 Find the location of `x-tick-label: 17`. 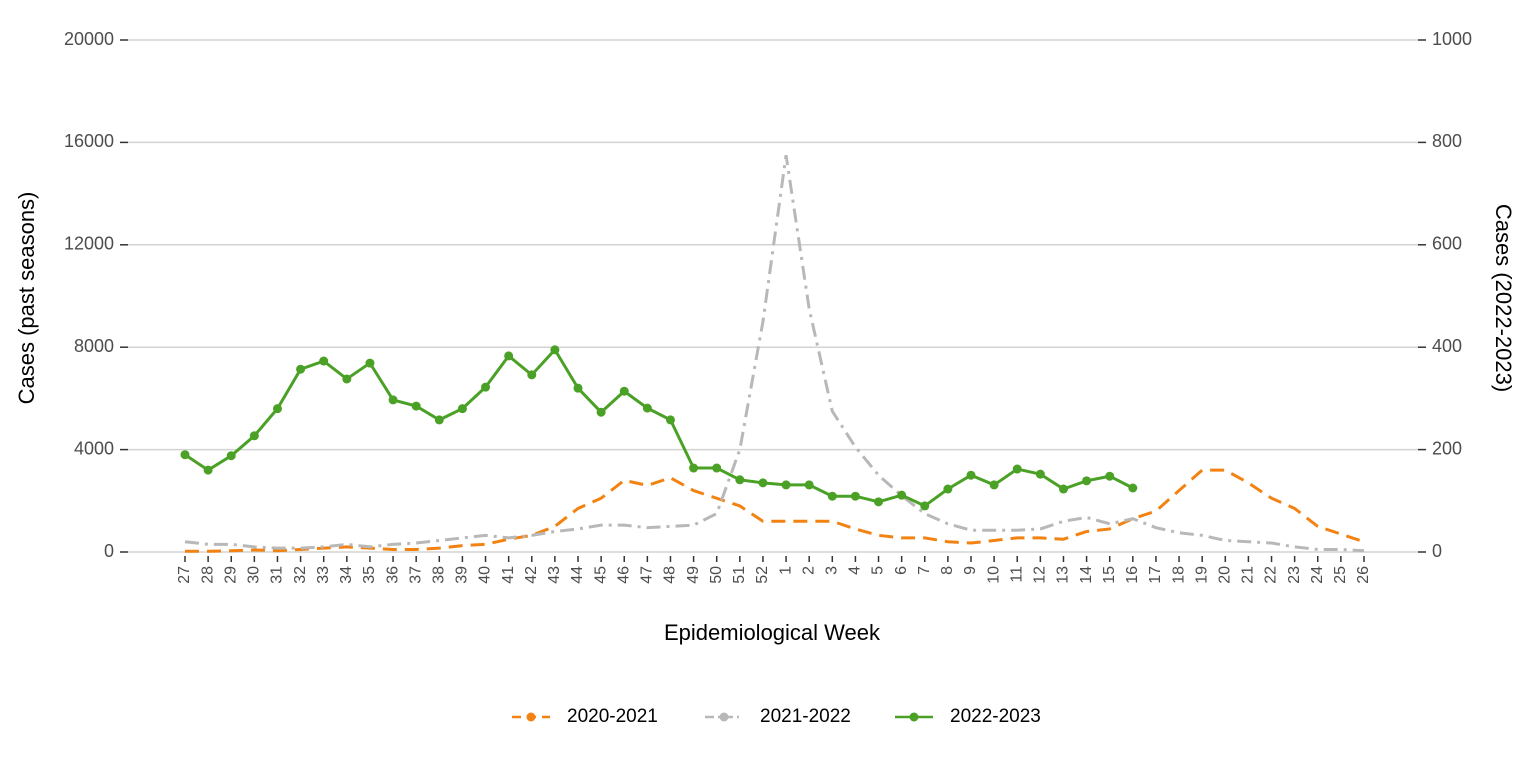

x-tick-label: 17 is located at coordinates (1155, 575).